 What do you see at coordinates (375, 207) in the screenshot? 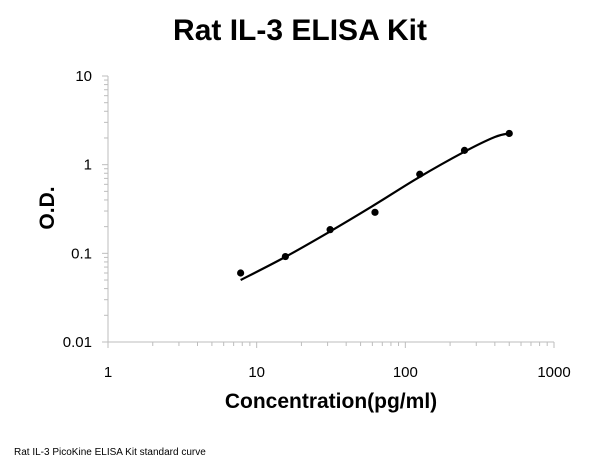
I see `fit-curve` at bounding box center [375, 207].